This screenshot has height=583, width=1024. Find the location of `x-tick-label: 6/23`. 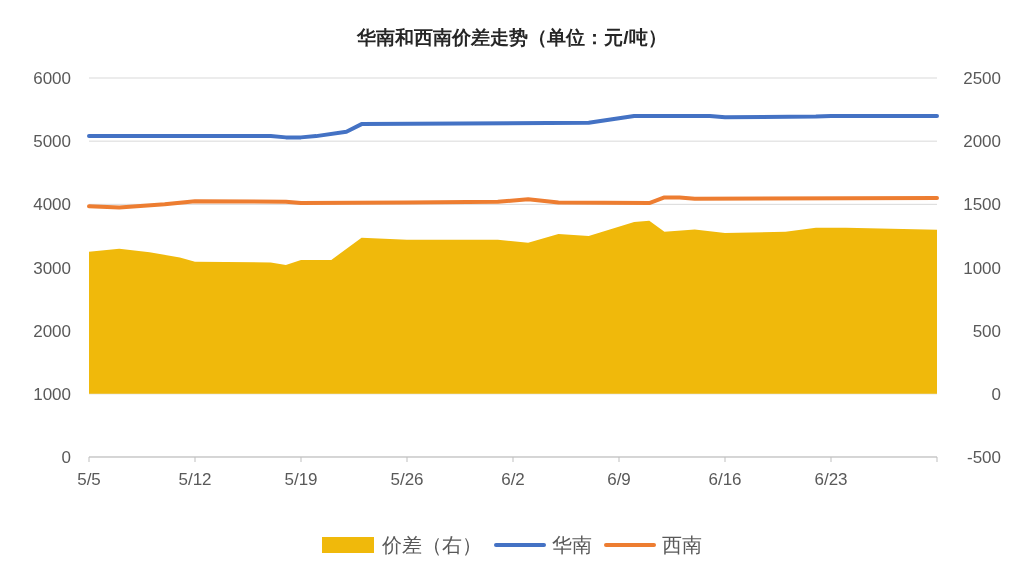

x-tick-label: 6/23 is located at coordinates (831, 479).